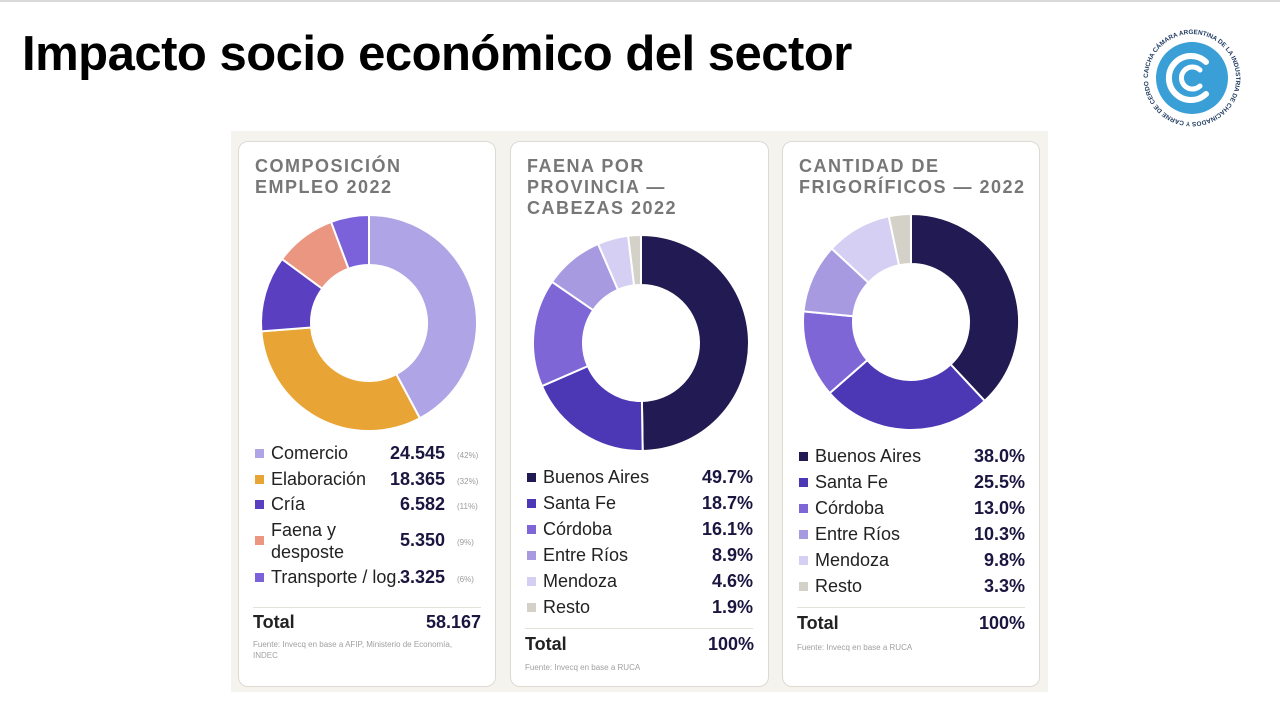 The image size is (1280, 720). I want to click on legend-item: Córdoba 13.0%, so click(912, 510).